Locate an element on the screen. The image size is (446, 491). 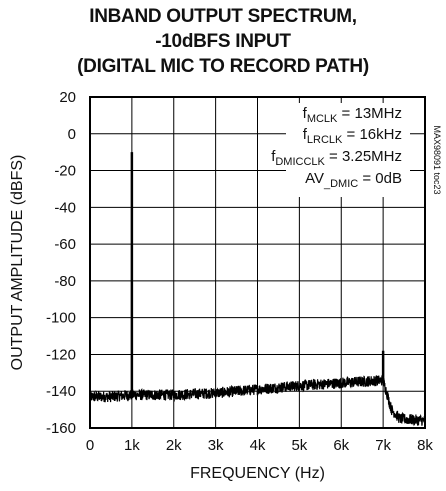
annotation-line: fLRCLK = 16kHz is located at coordinates (352, 136).